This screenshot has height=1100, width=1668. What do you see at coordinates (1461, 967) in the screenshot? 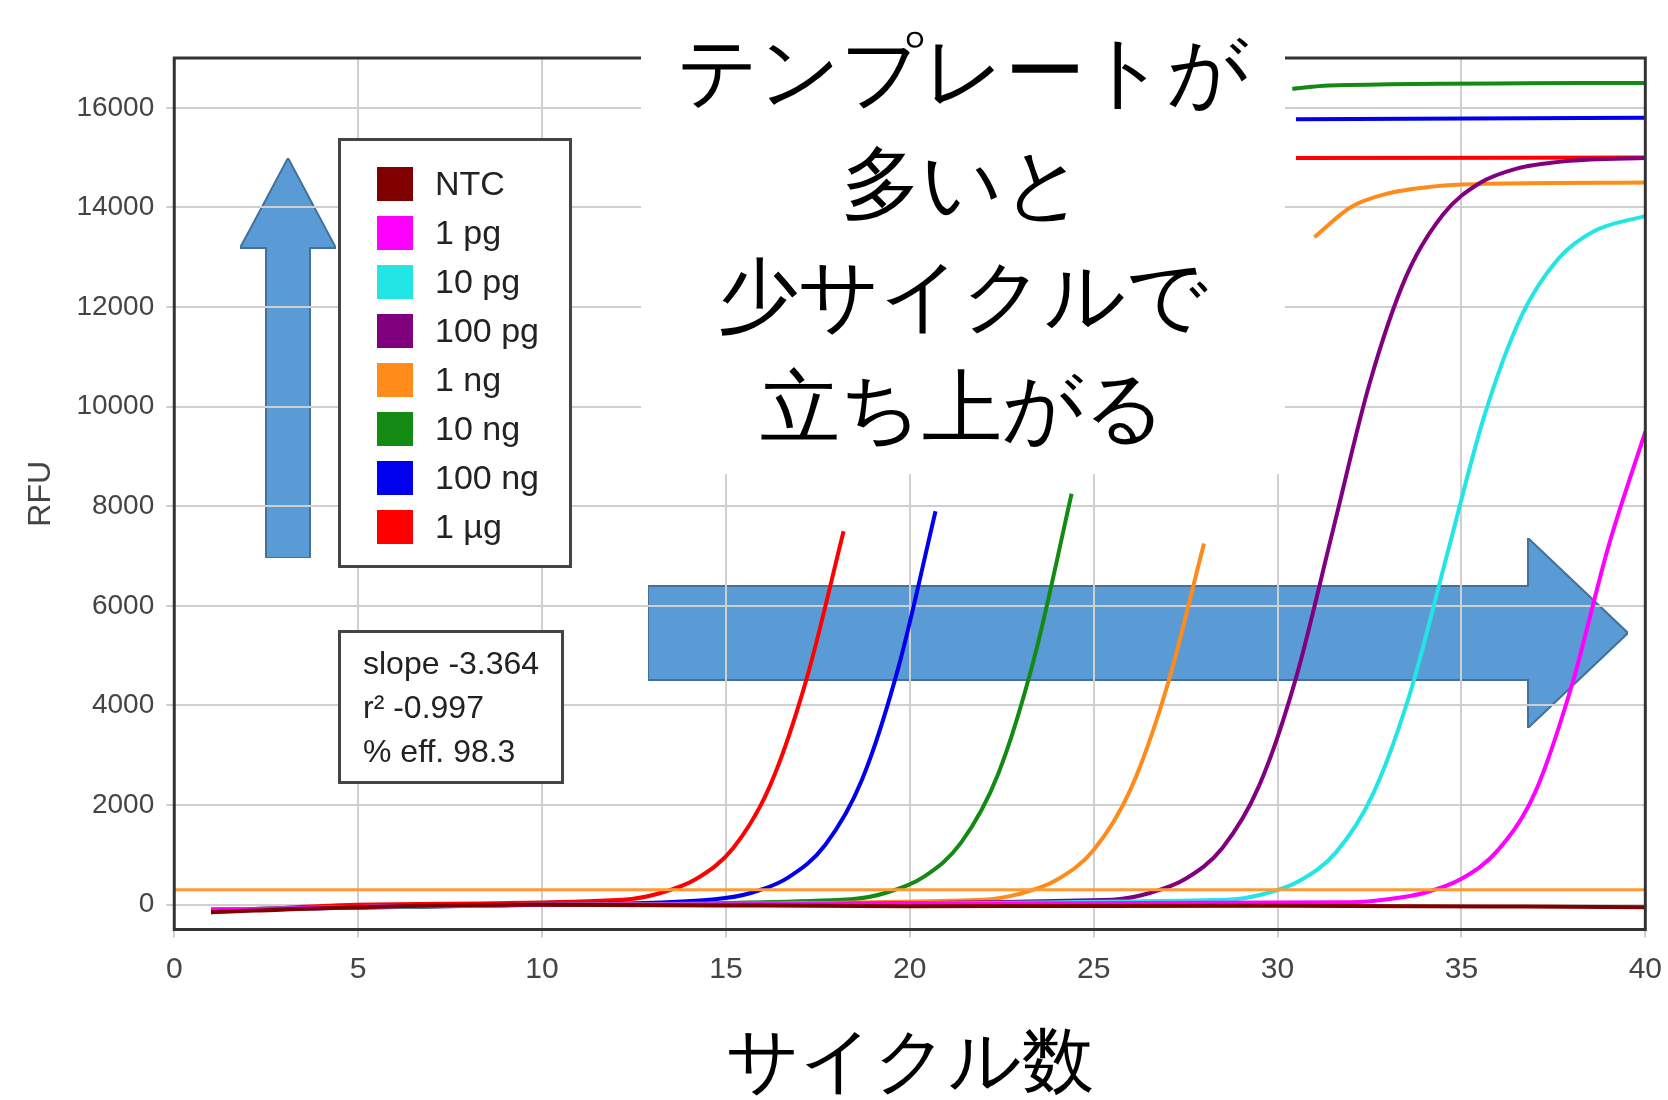
I see `x-tick-label: 35` at bounding box center [1461, 967].